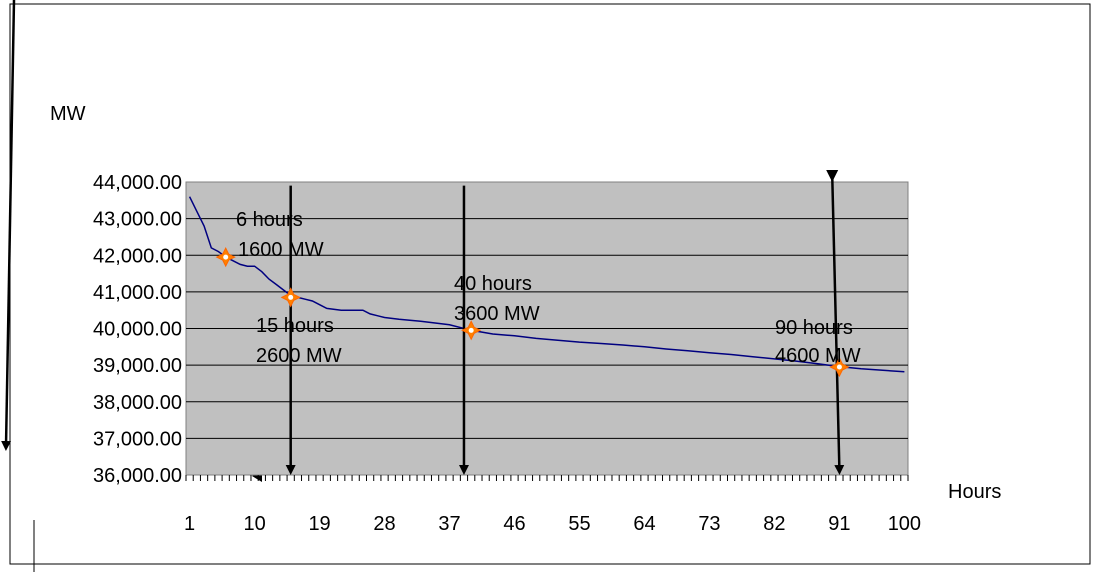 This screenshot has width=1096, height=572. What do you see at coordinates (552, 524) in the screenshot?
I see `x-axis-tick-labels: 1 10 19 28 37 46 55 64 73 82 91 100` at bounding box center [552, 524].